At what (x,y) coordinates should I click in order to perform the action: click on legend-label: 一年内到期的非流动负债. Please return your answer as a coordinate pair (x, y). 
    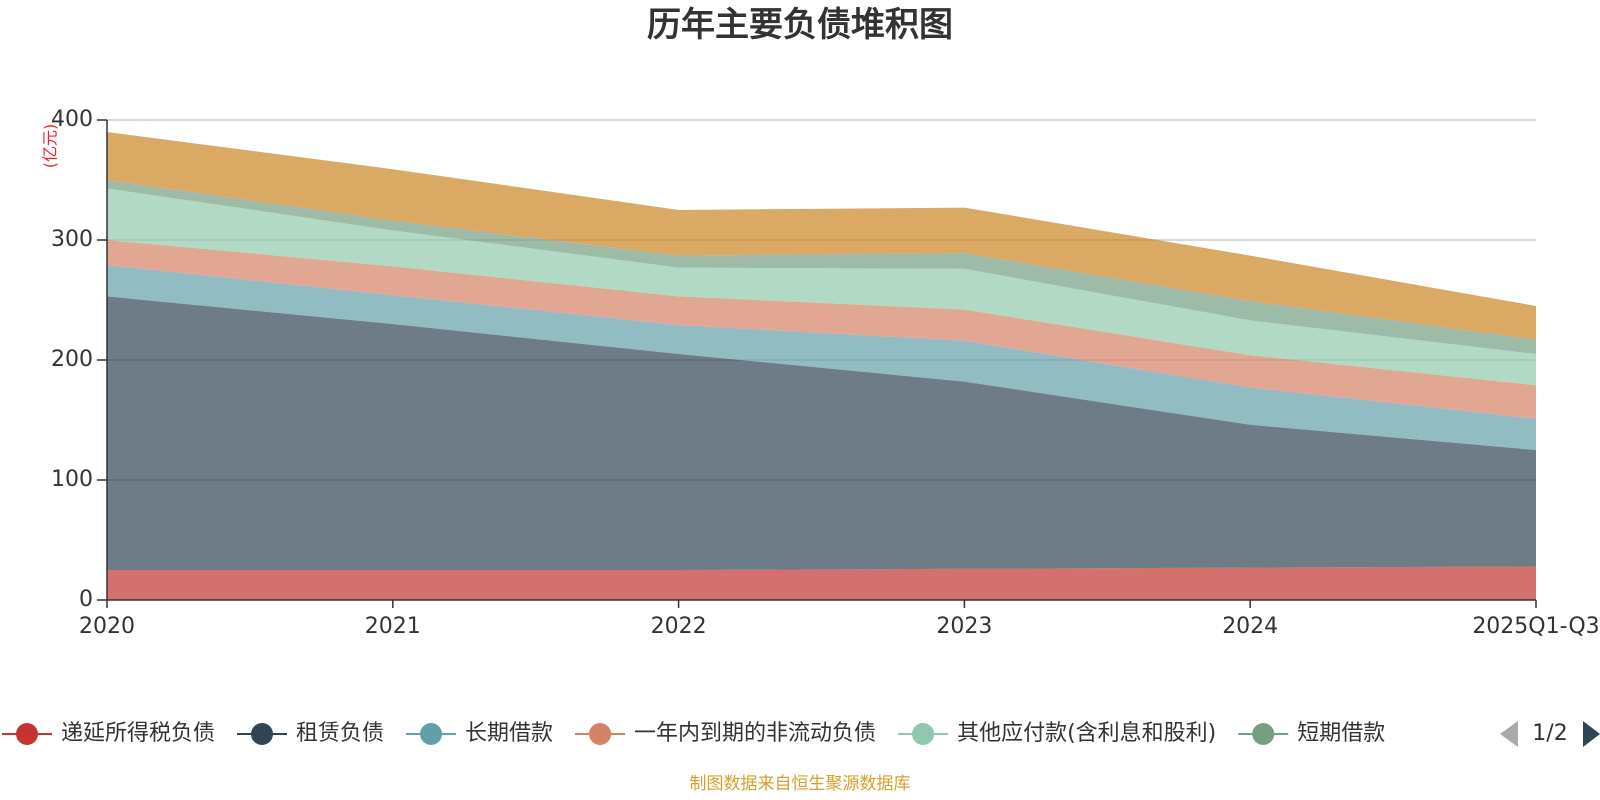
    Looking at the image, I should click on (755, 733).